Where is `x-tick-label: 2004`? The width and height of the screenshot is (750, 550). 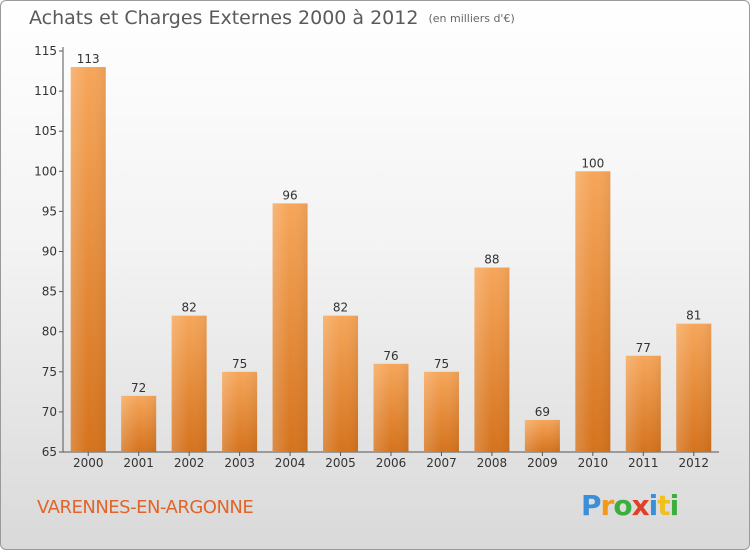 x-tick-label: 2004 is located at coordinates (290, 463).